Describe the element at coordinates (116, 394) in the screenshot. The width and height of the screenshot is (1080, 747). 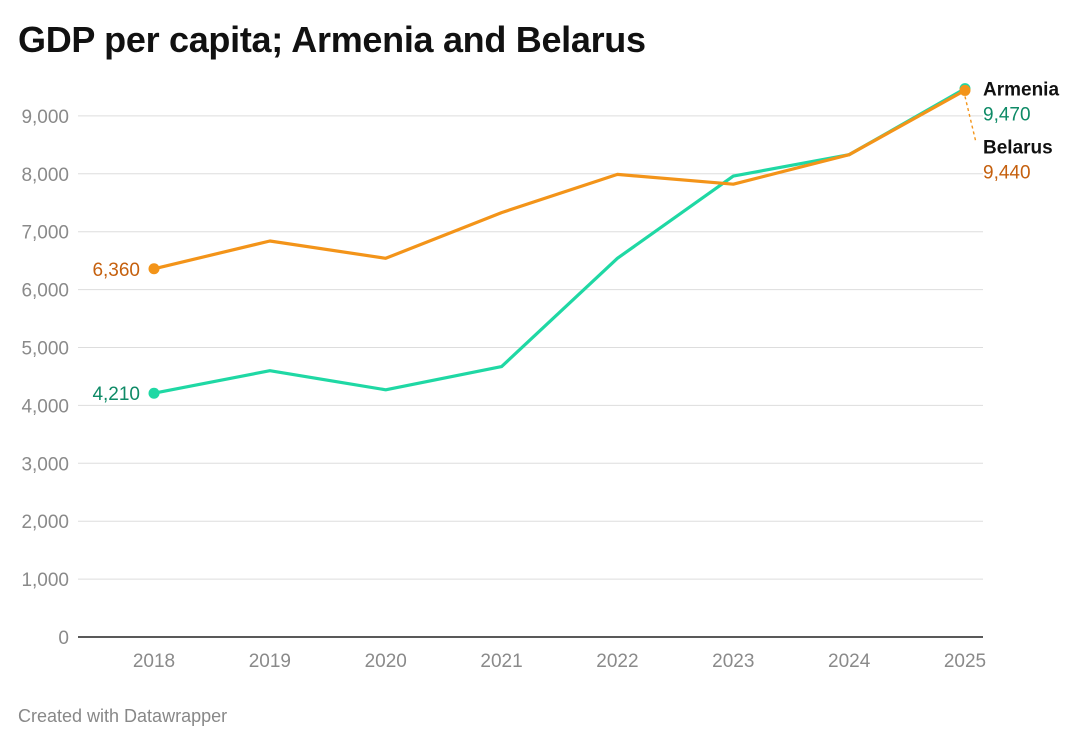
I see `start-value-label-armenia: 4,210` at that location.